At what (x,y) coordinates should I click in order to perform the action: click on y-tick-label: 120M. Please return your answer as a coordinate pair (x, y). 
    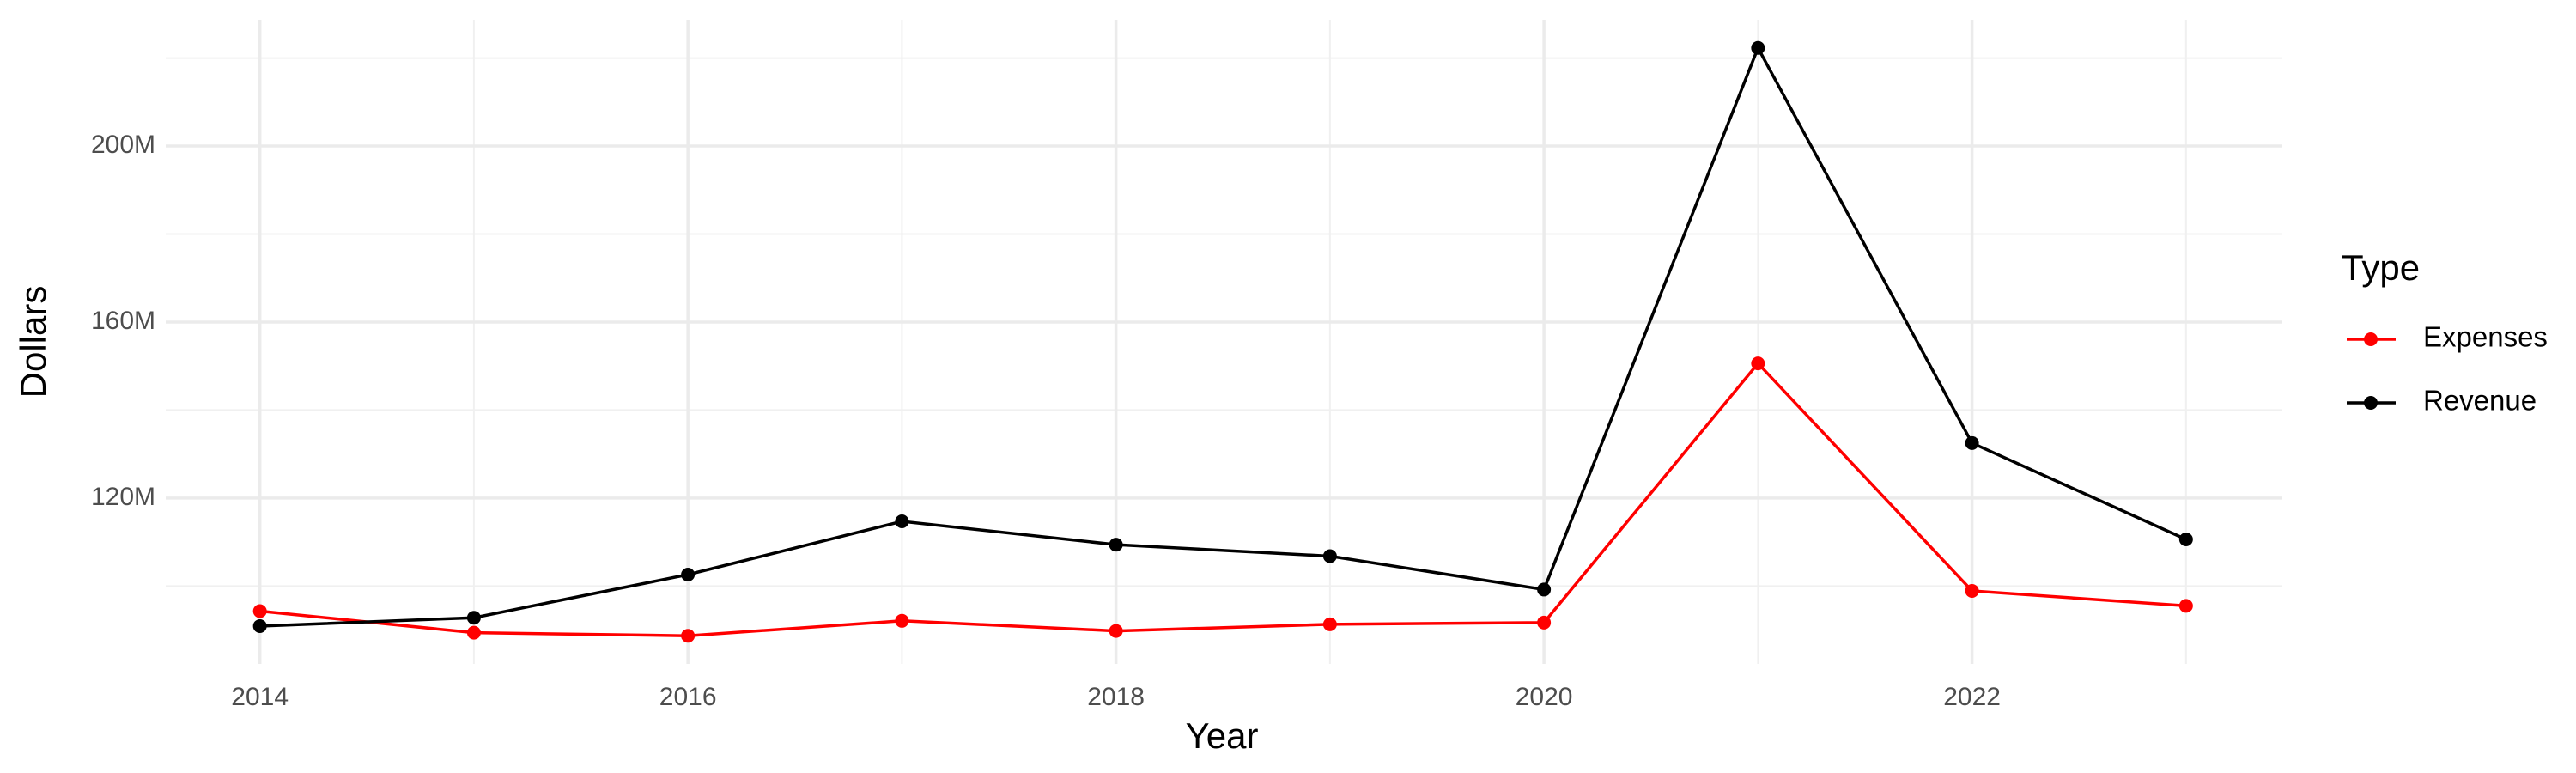
    Looking at the image, I should click on (123, 497).